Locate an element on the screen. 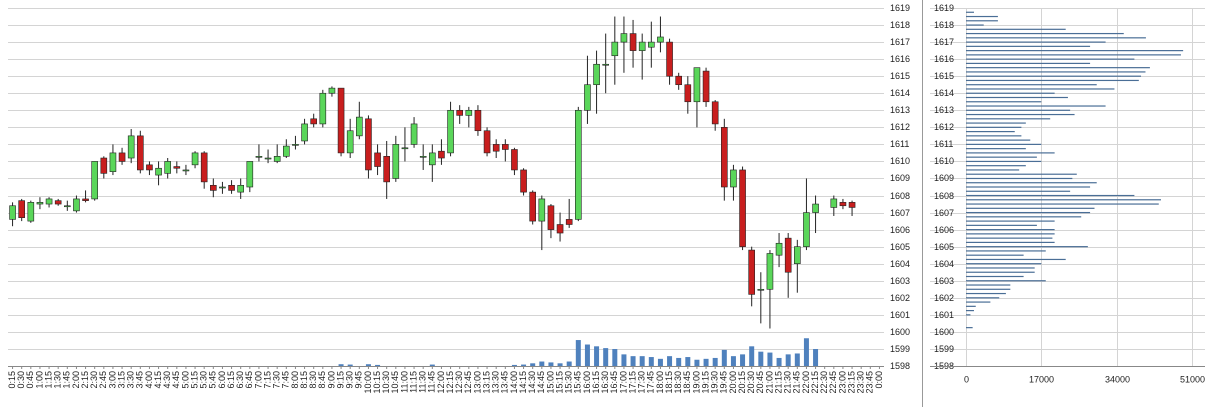 Image resolution: width=1211 pixels, height=407 pixels. x-tick-label: 12:15 is located at coordinates (450, 382).